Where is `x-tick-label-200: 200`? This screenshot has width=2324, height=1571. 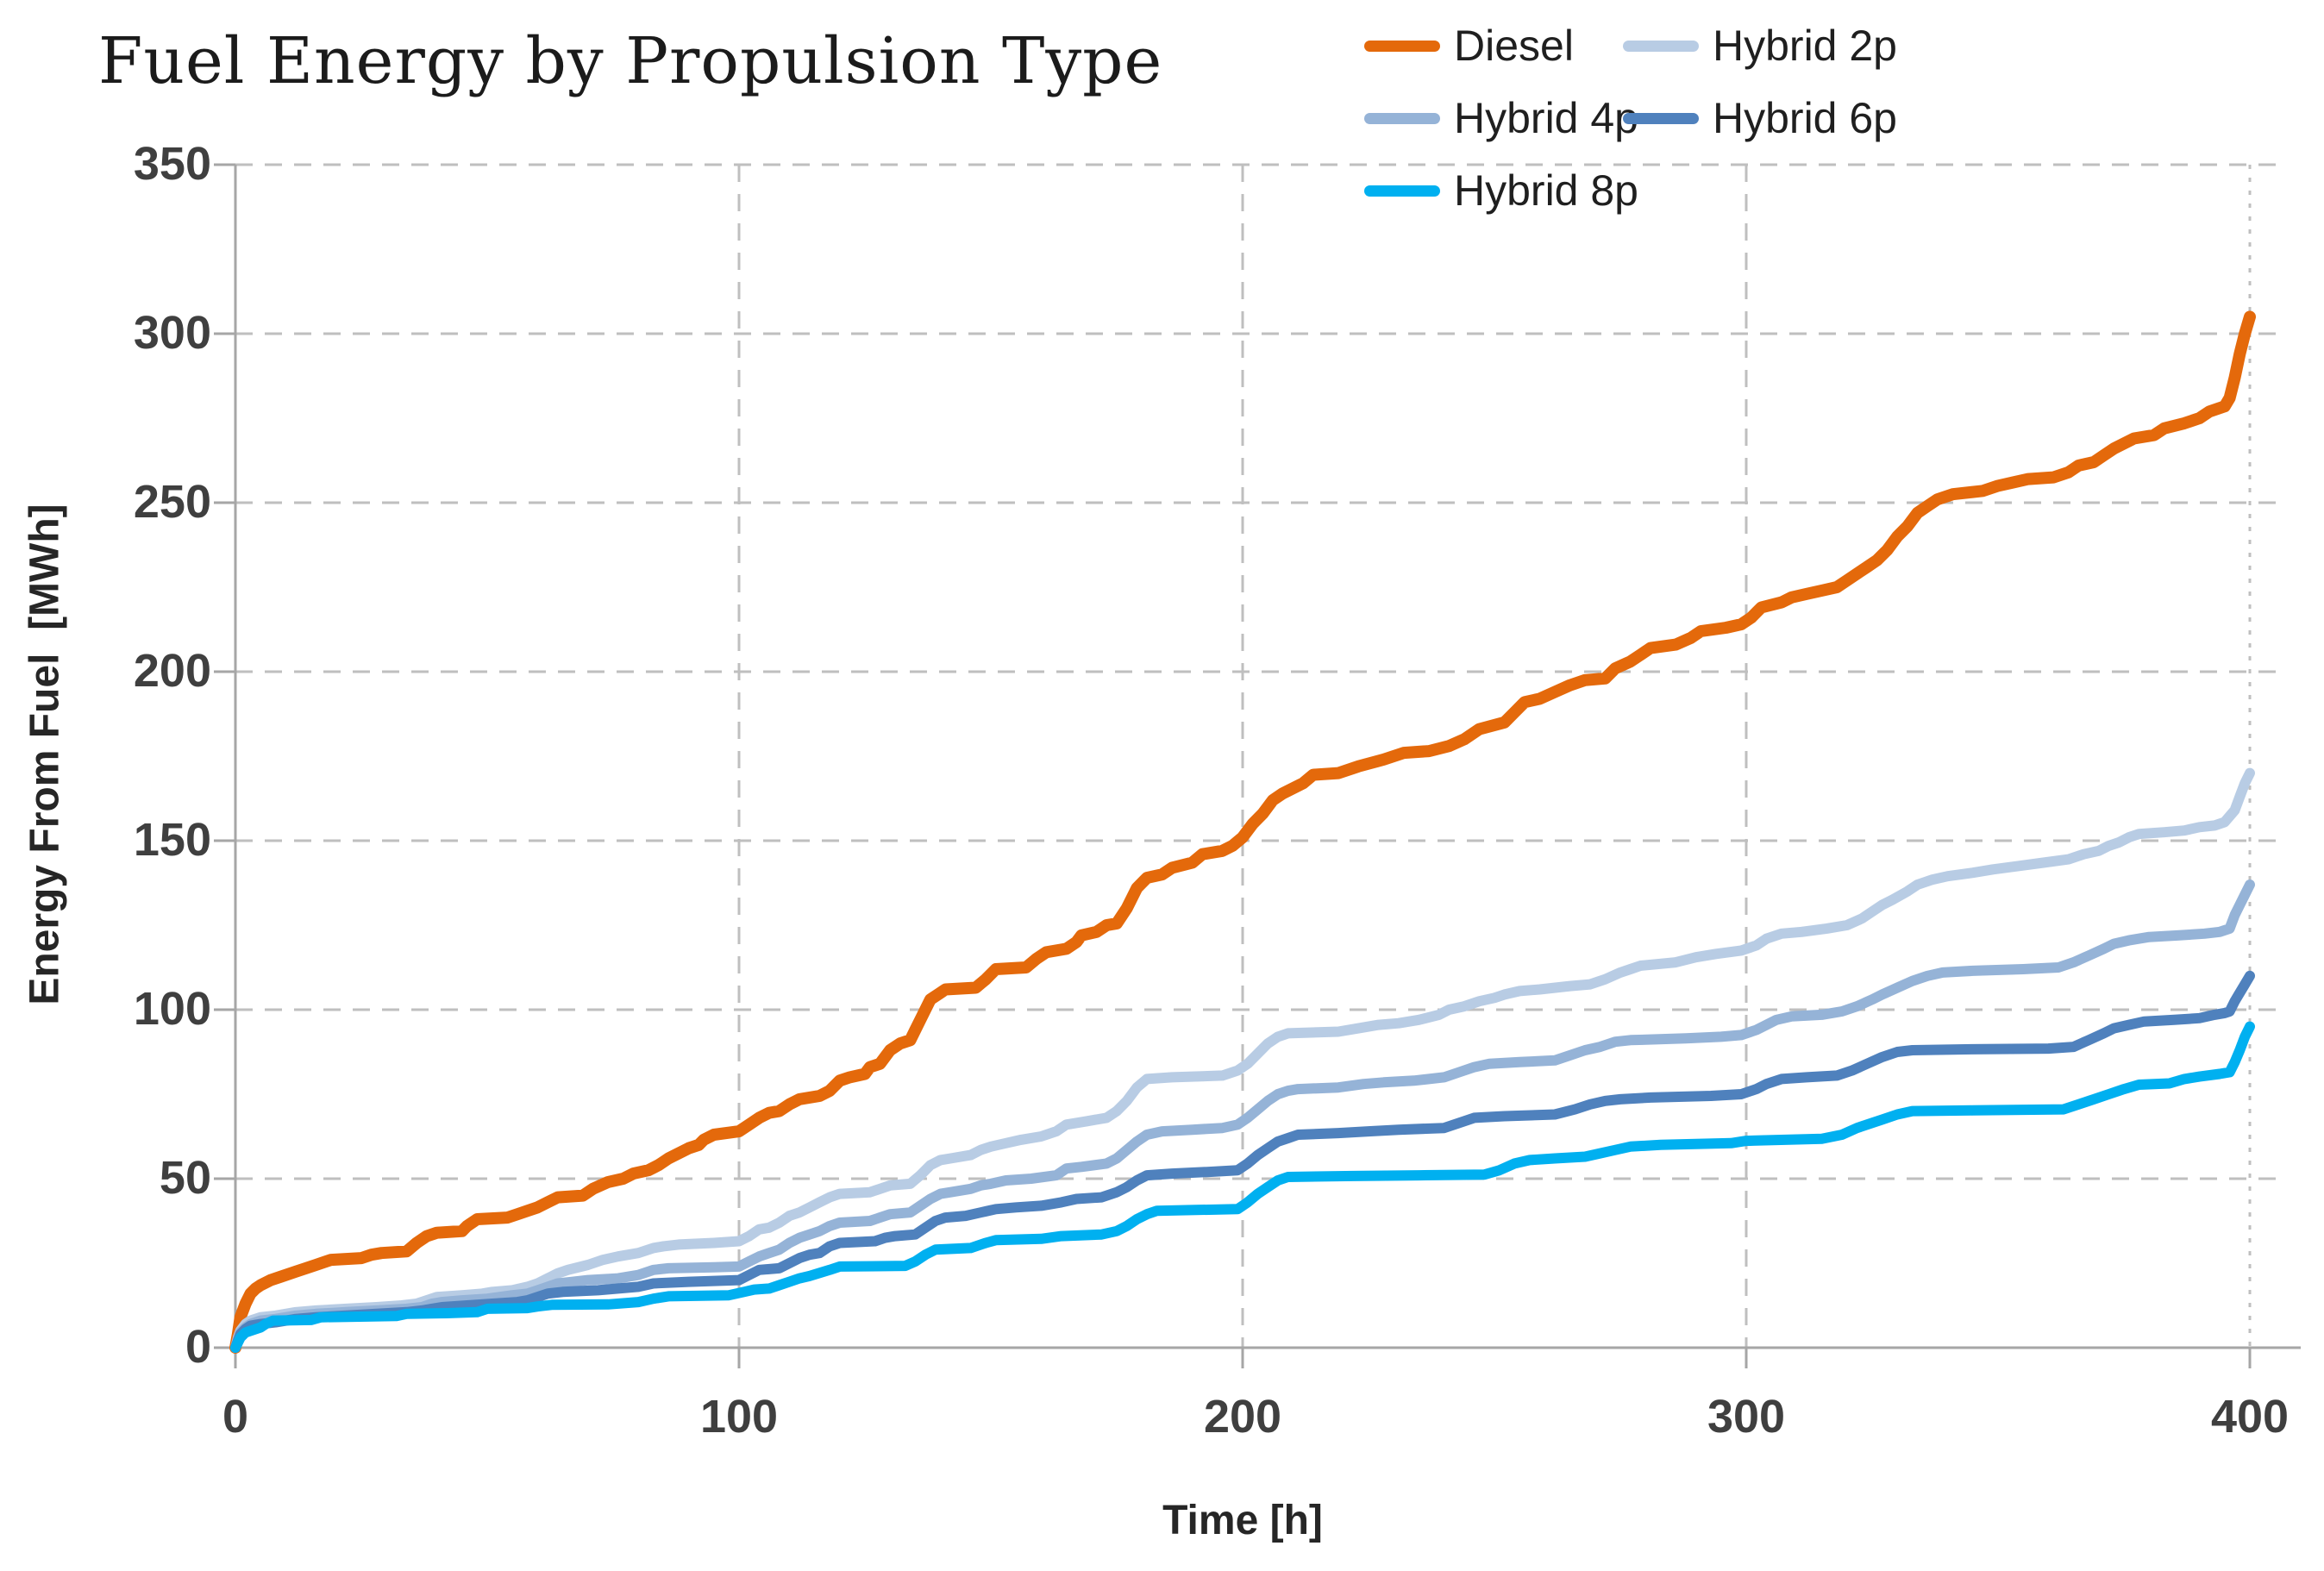 x-tick-label-200: 200 is located at coordinates (1242, 1417).